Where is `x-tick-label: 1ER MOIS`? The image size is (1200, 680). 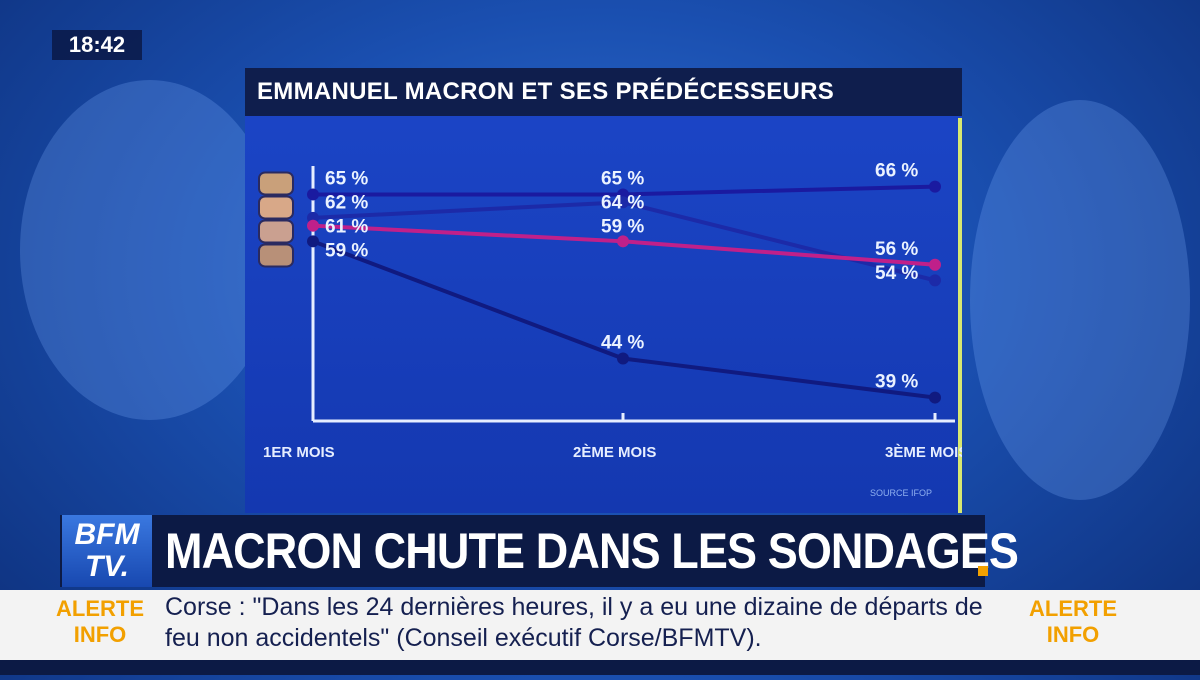 x-tick-label: 1ER MOIS is located at coordinates (299, 452).